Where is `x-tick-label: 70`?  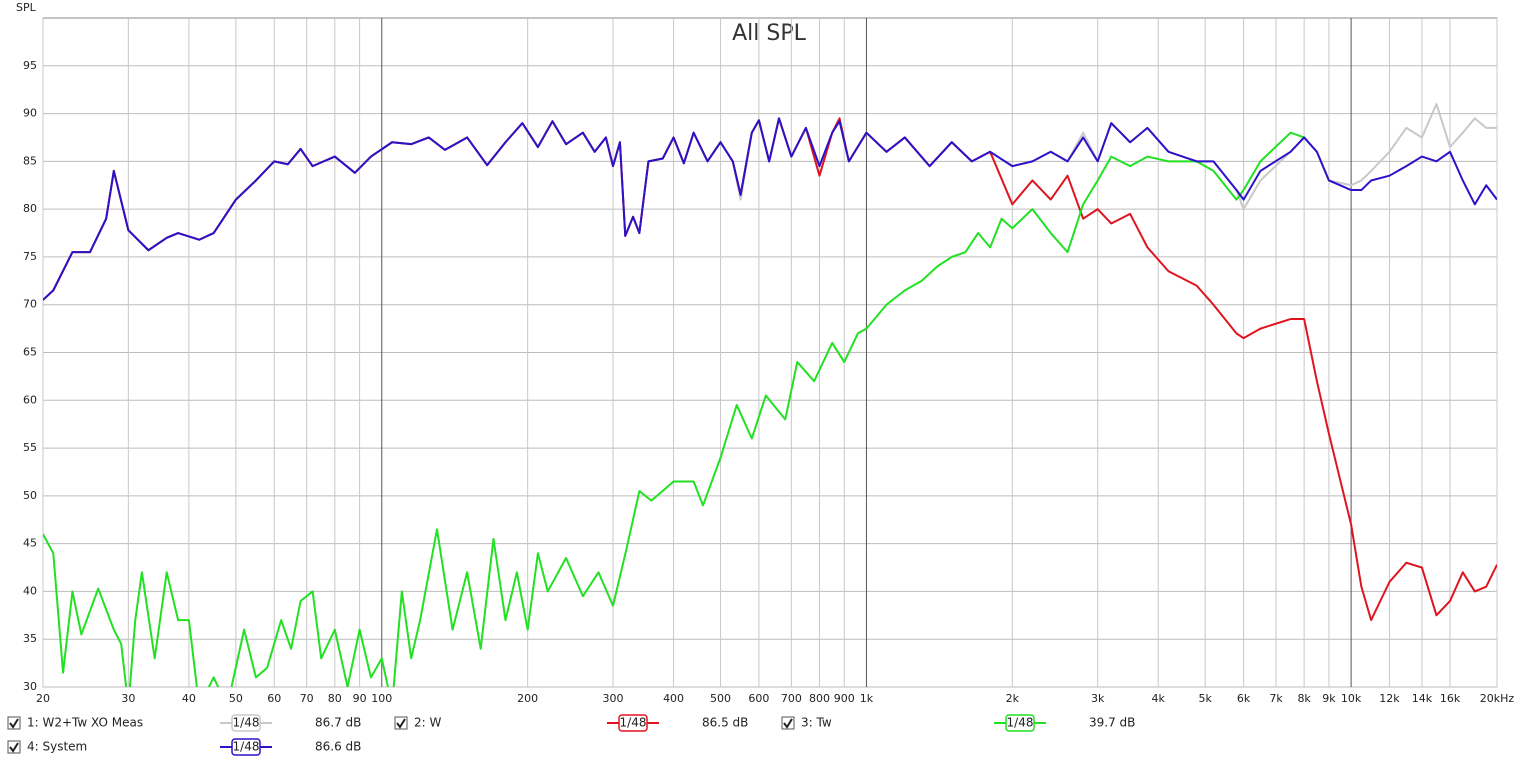
x-tick-label: 70 is located at coordinates (307, 698).